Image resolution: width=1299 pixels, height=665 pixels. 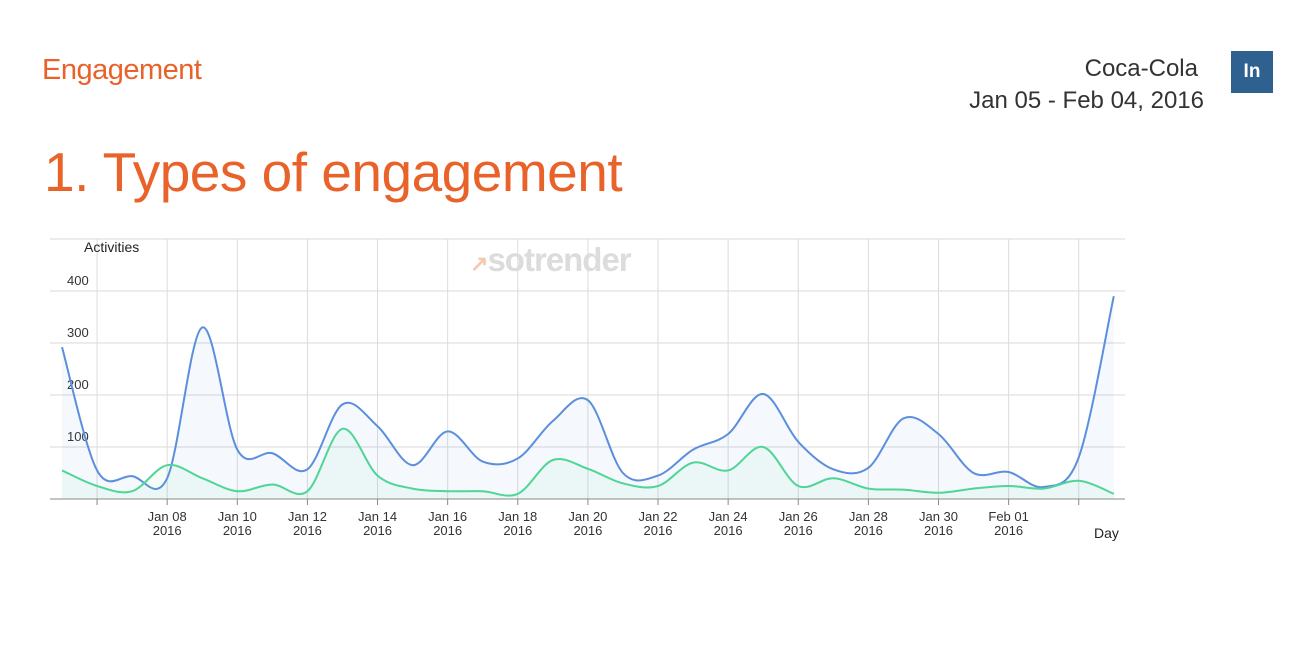 What do you see at coordinates (78, 332) in the screenshot?
I see `y-tick-label: 300` at bounding box center [78, 332].